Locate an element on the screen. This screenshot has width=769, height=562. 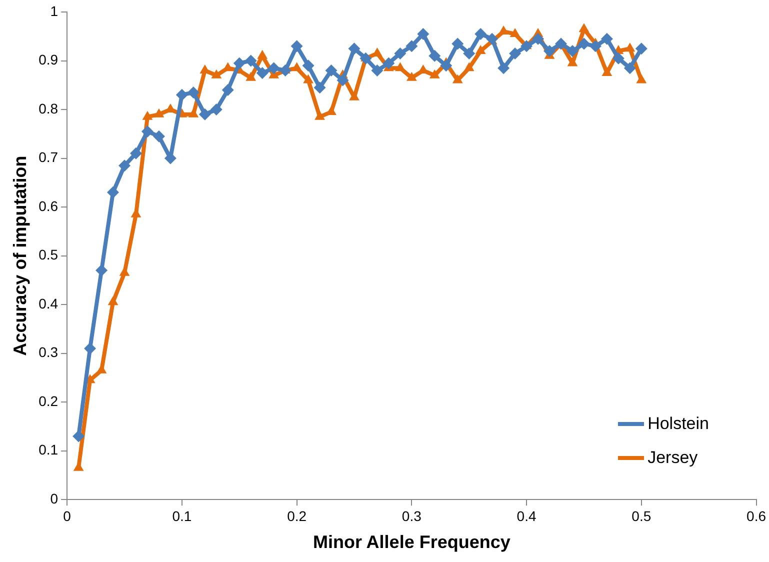
y-tick-label: 0.2 is located at coordinates (48, 400).